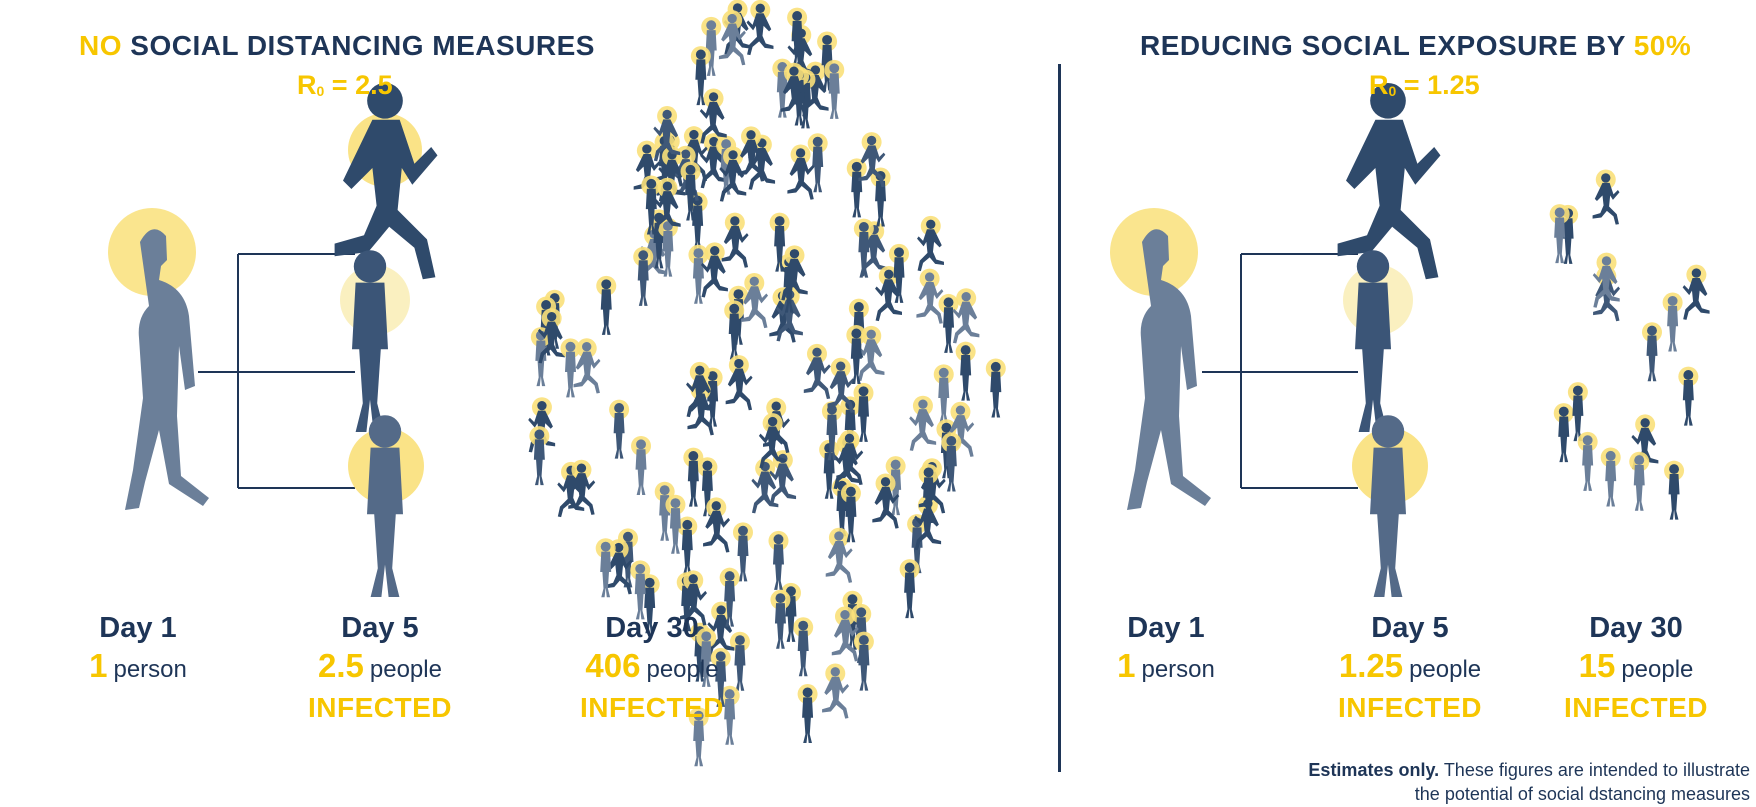 This screenshot has width=1756, height=807. I want to click on stage-day-label: Day 30, so click(652, 628).